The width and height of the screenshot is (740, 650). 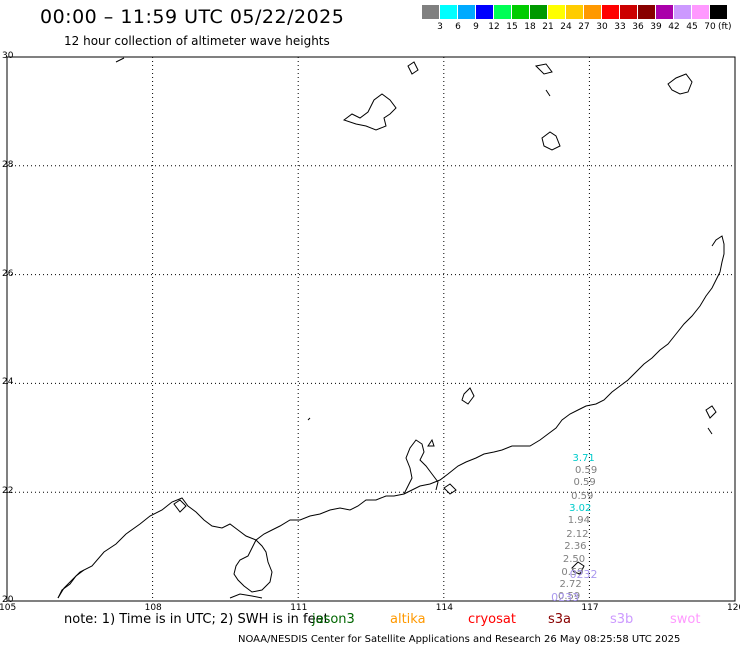 I want to click on colorbar-label: 30, so click(x=602, y=27).